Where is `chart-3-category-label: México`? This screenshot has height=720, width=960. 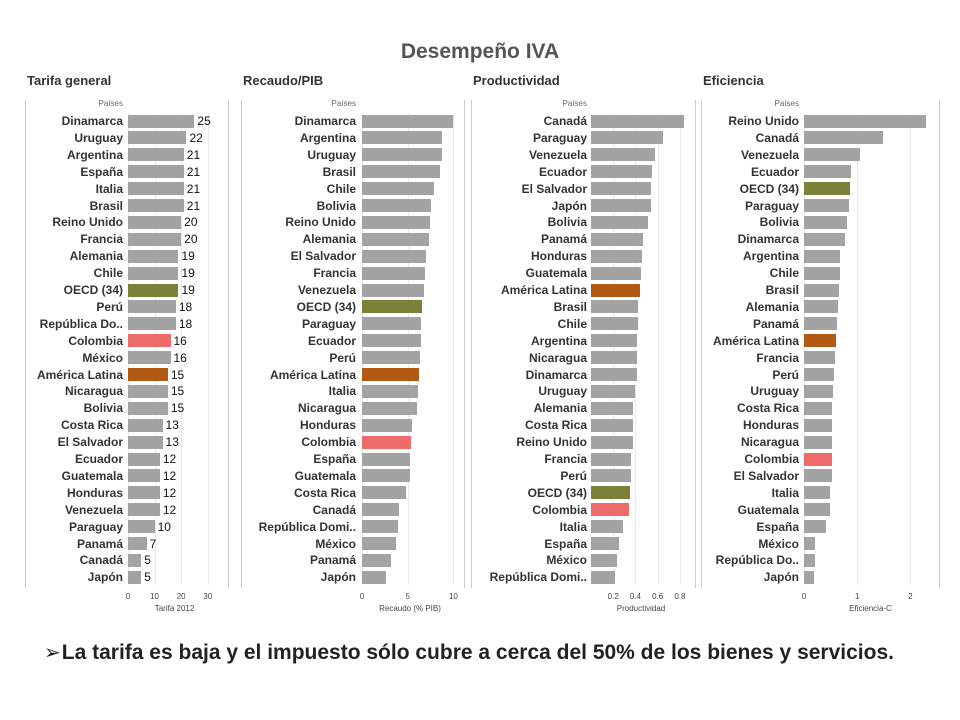
chart-3-category-label: México is located at coordinates (566, 560).